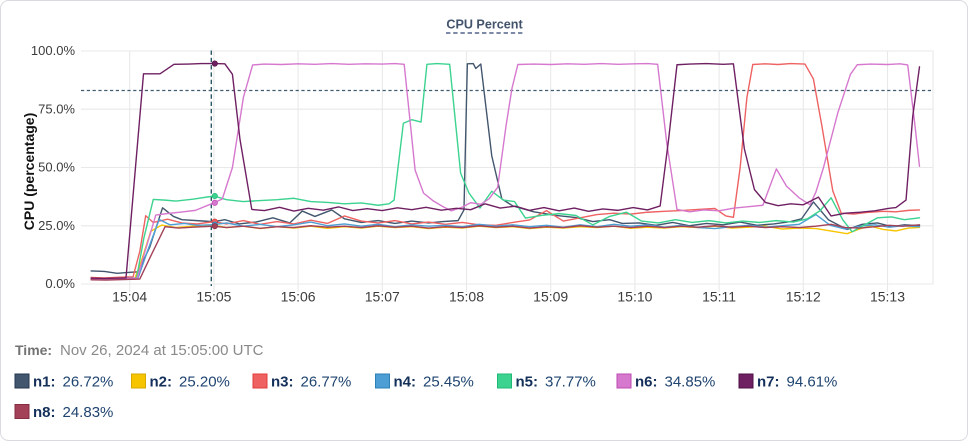  I want to click on svg-text: n2:, so click(161, 382).